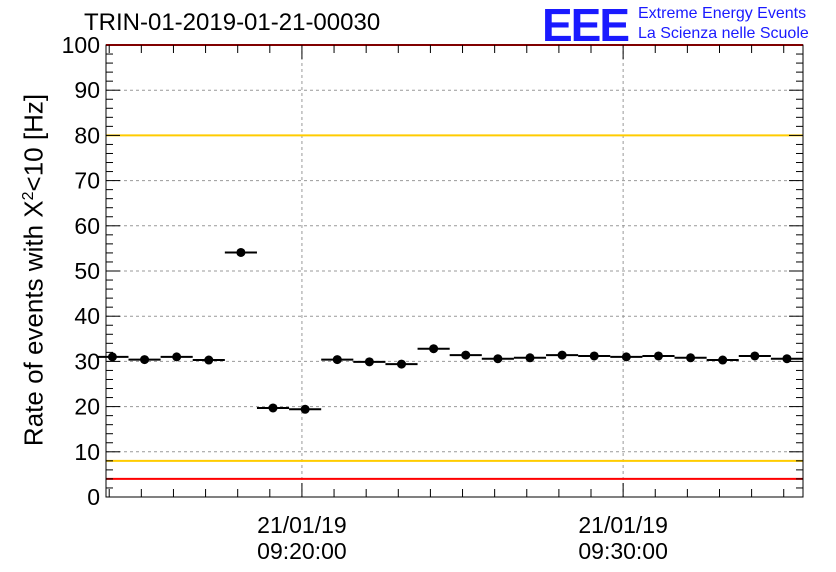  What do you see at coordinates (723, 33) in the screenshot?
I see `logo-line-2: La Scienza nelle Scuole` at bounding box center [723, 33].